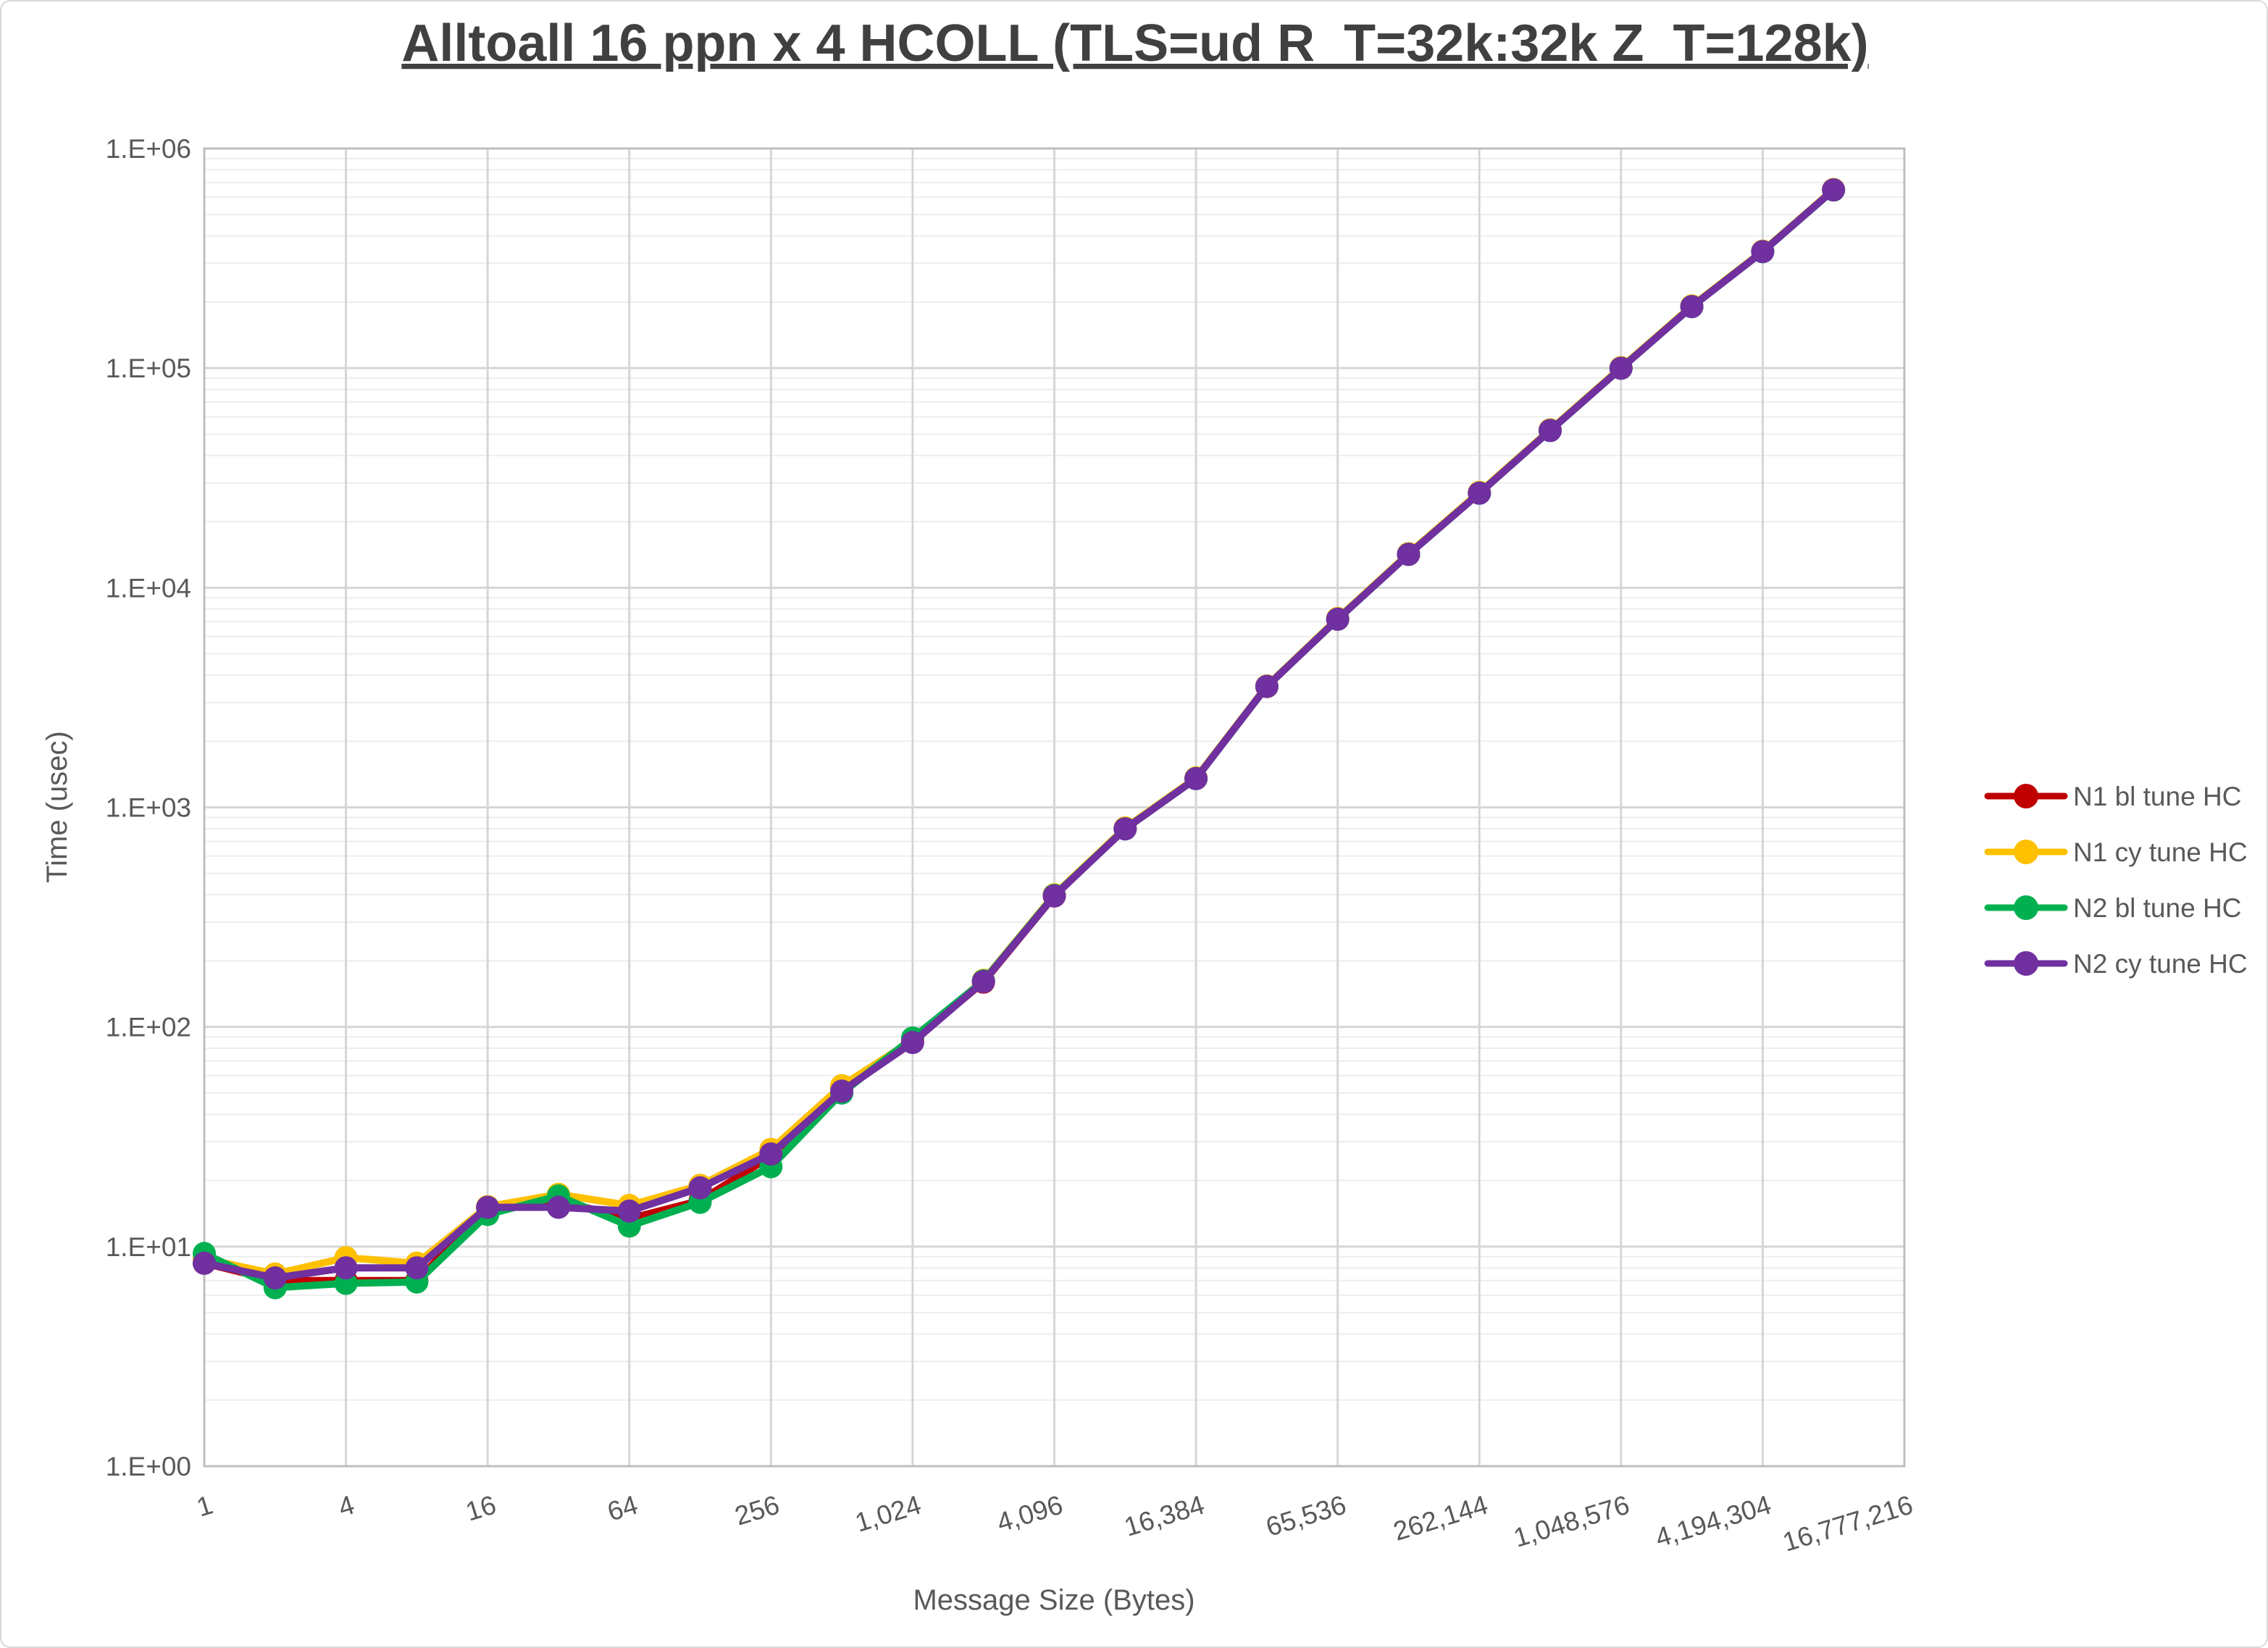  What do you see at coordinates (758, 1510) in the screenshot?
I see `x-tick-label: 256` at bounding box center [758, 1510].